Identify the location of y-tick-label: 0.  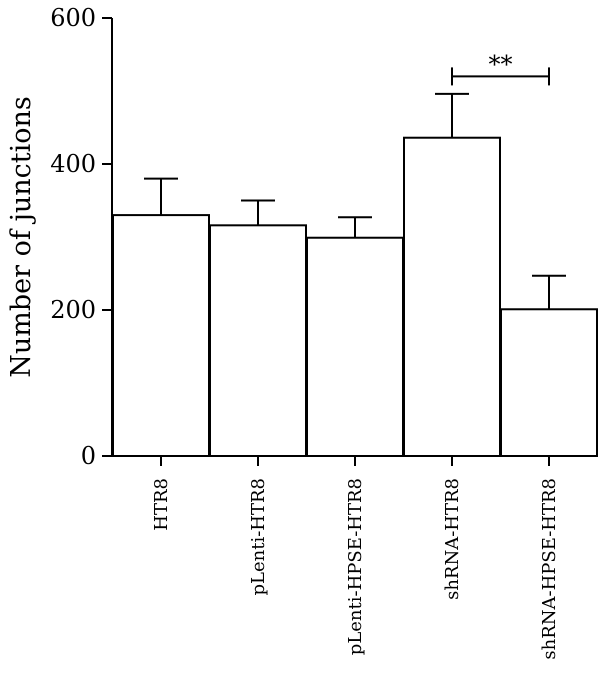
(88, 456).